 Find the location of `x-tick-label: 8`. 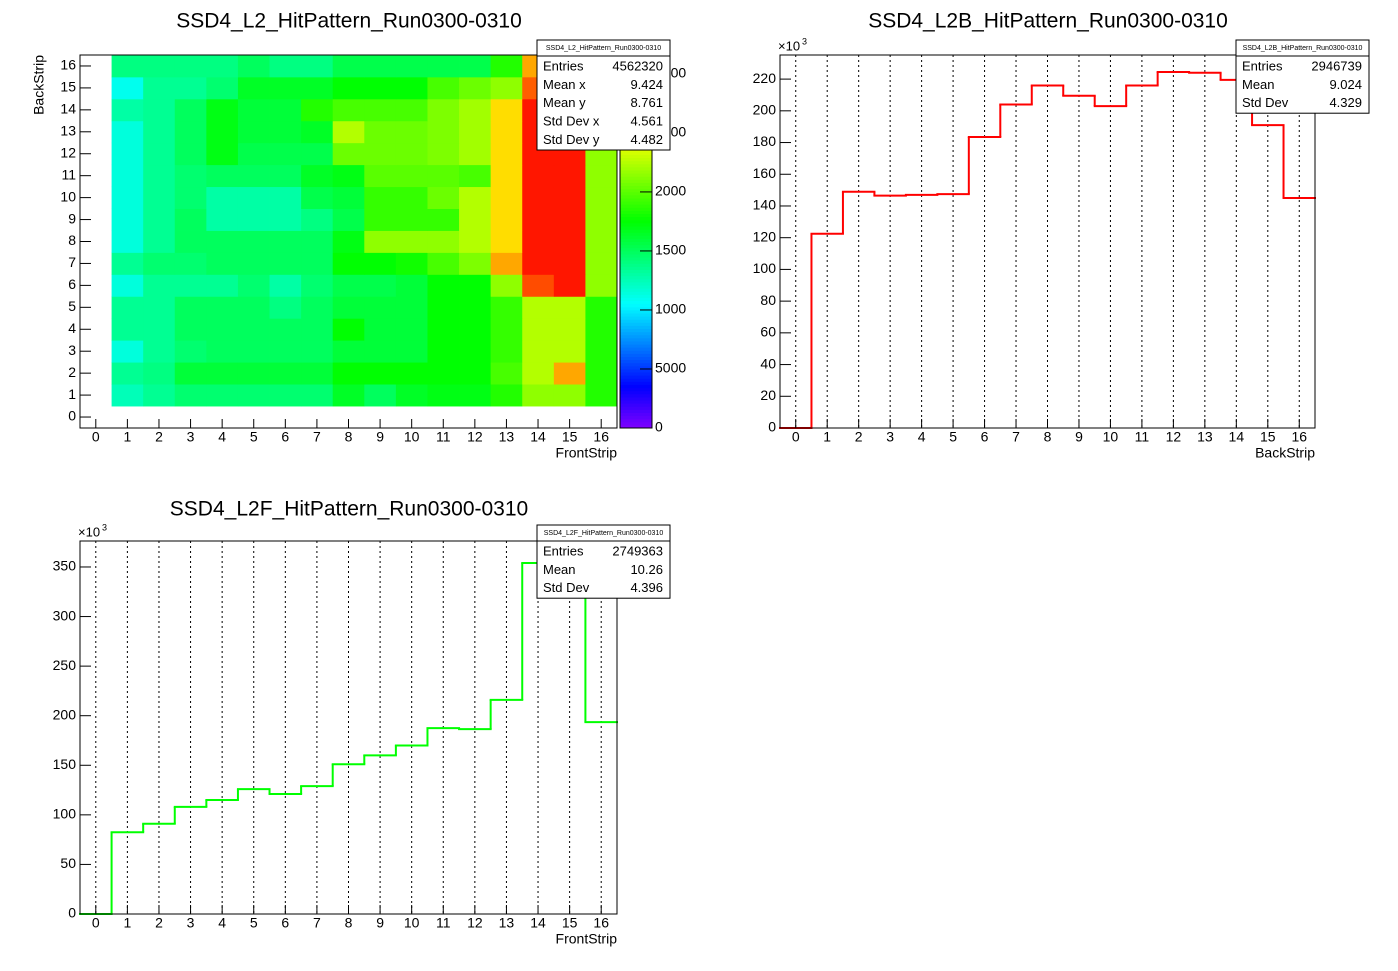

x-tick-label: 8 is located at coordinates (349, 437).